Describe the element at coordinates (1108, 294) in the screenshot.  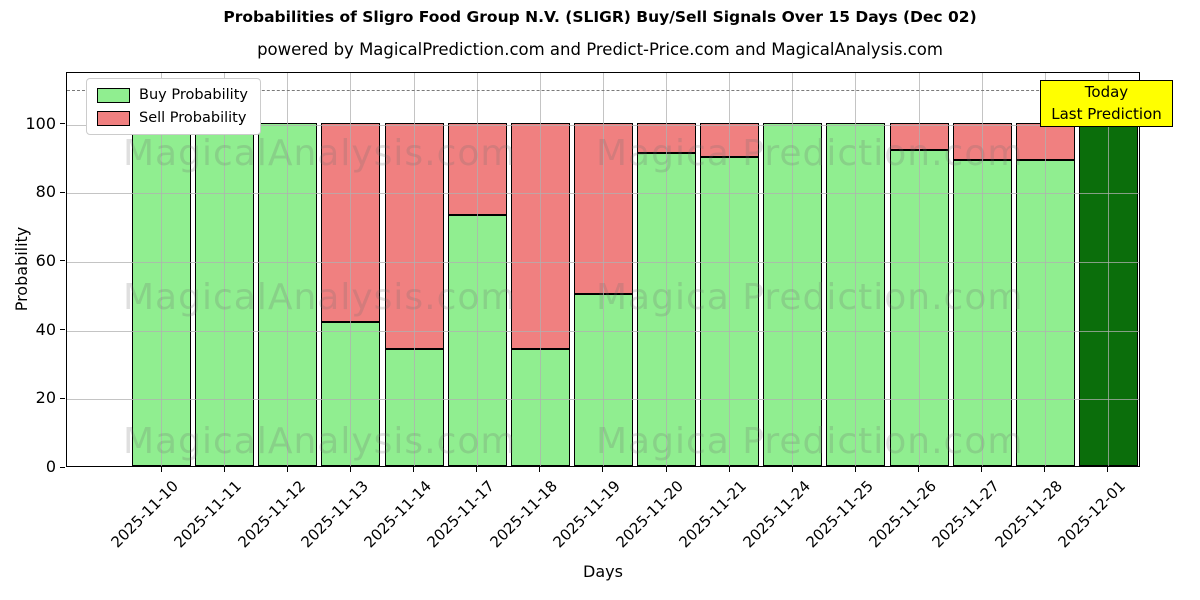
I see `bar-today` at that location.